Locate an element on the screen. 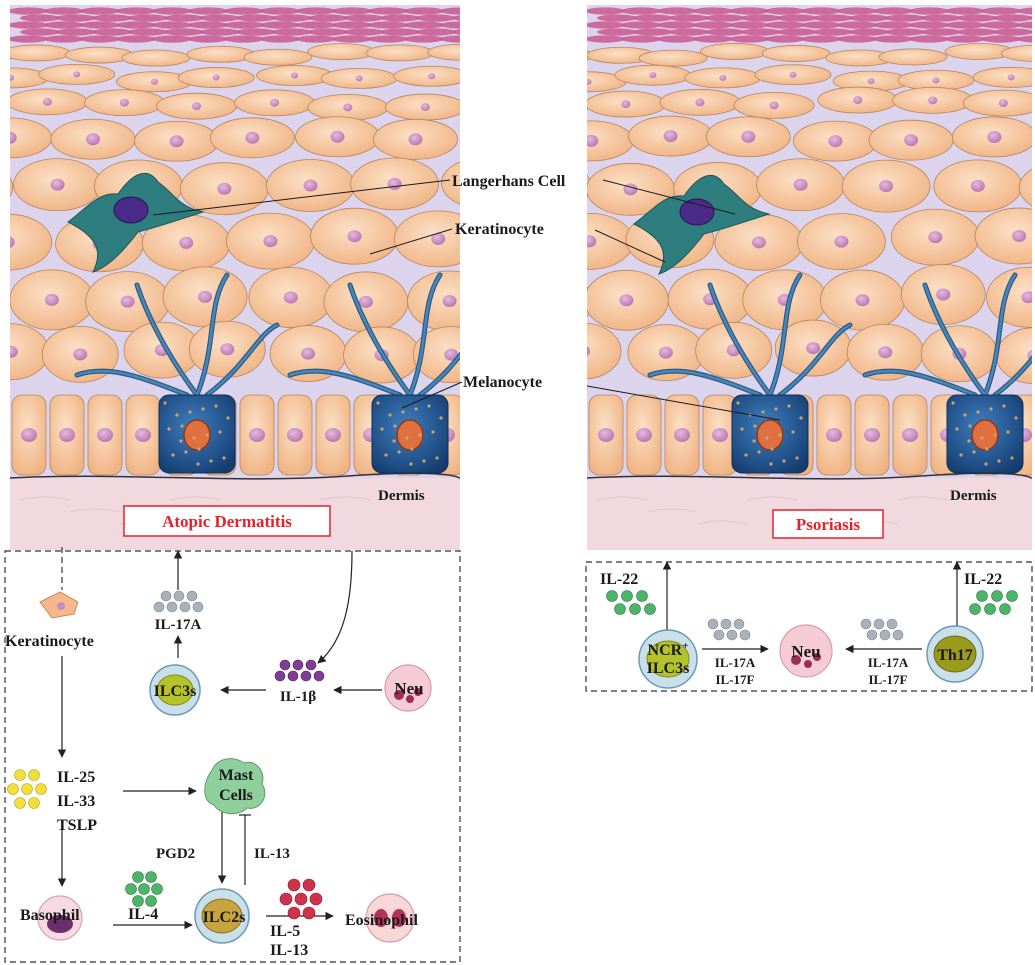 The width and height of the screenshot is (1035, 965). il25-cytokine-cluster is located at coordinates (27, 789).